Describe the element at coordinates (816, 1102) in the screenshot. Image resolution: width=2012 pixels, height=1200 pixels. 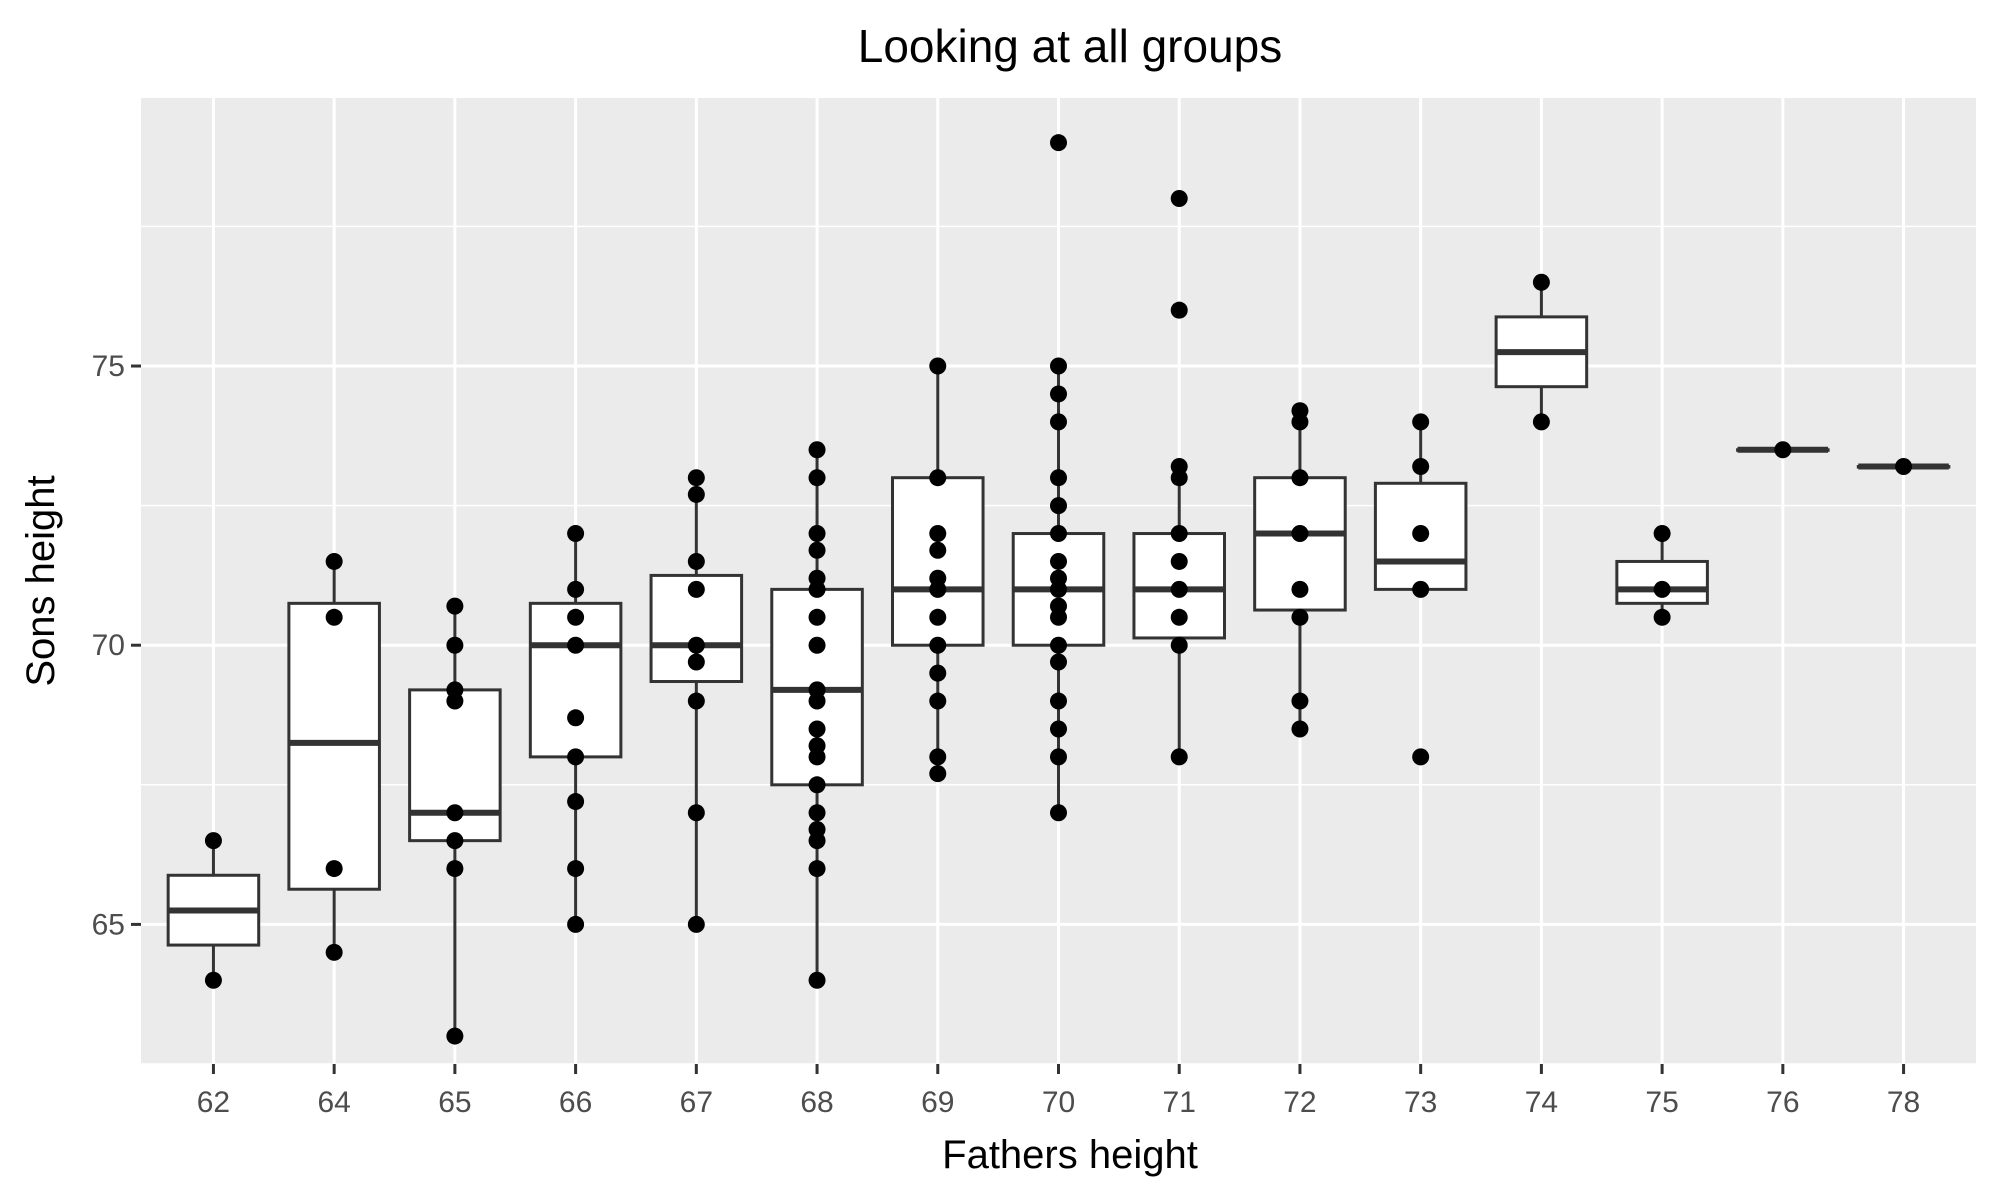
I see `x-tick-label: 68` at that location.